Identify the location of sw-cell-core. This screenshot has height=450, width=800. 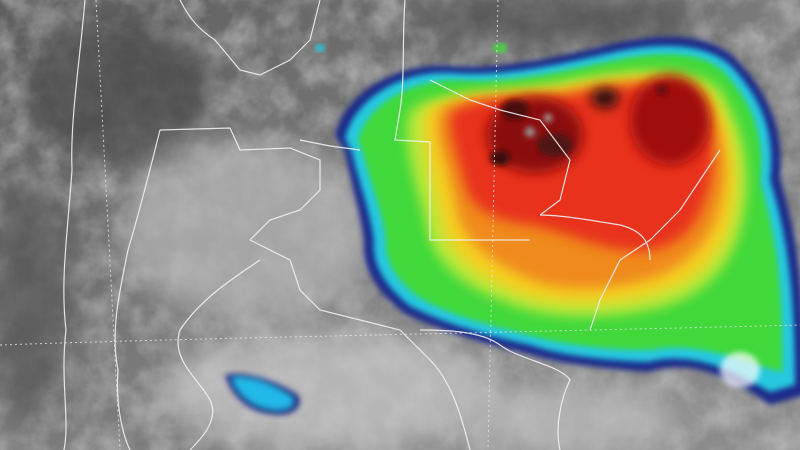
(262, 393).